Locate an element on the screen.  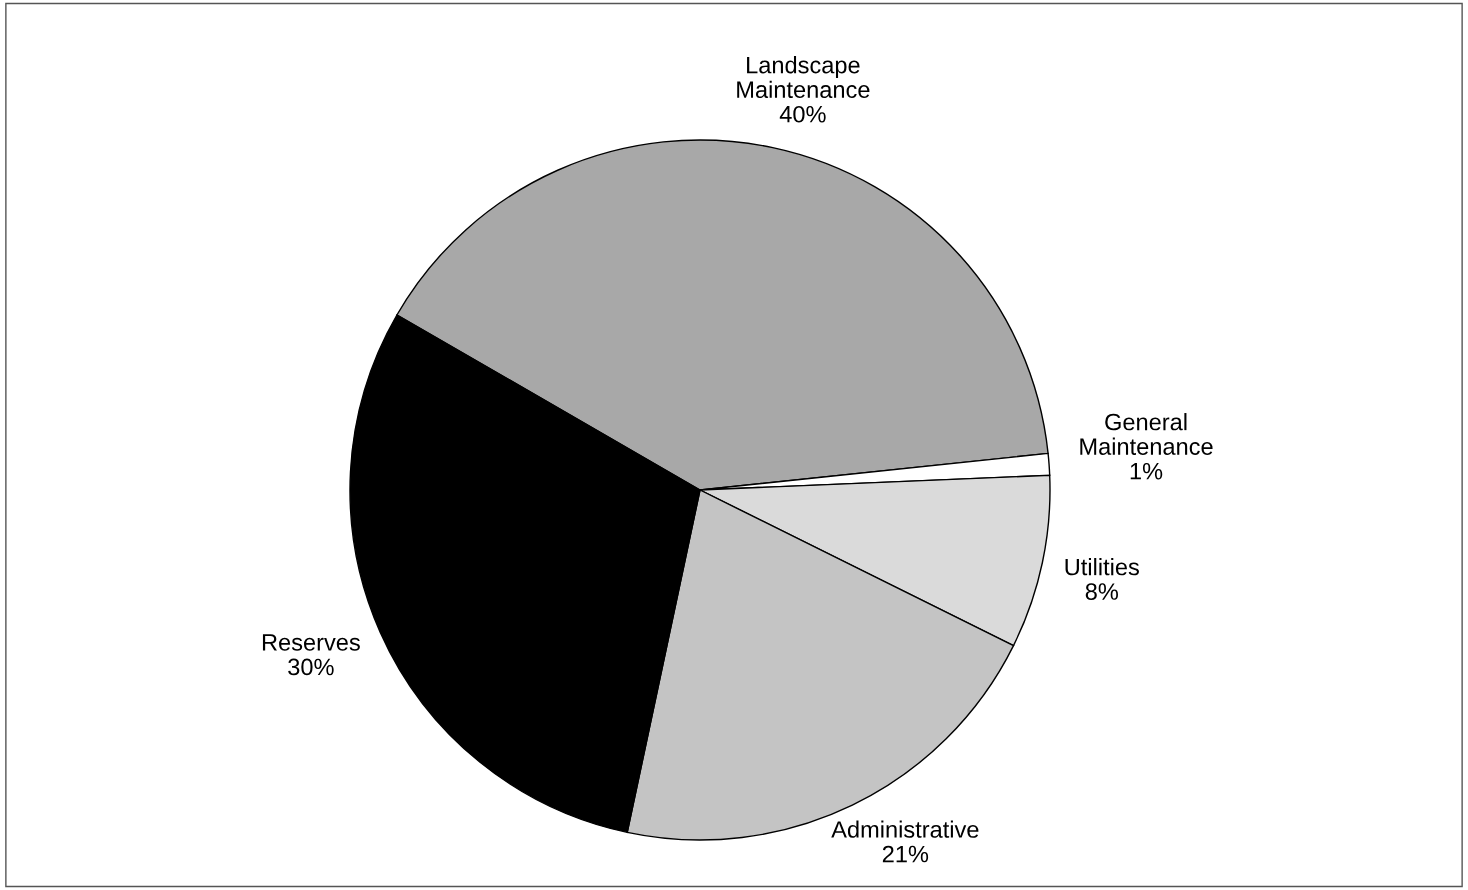
data-label: 21% is located at coordinates (905, 854).